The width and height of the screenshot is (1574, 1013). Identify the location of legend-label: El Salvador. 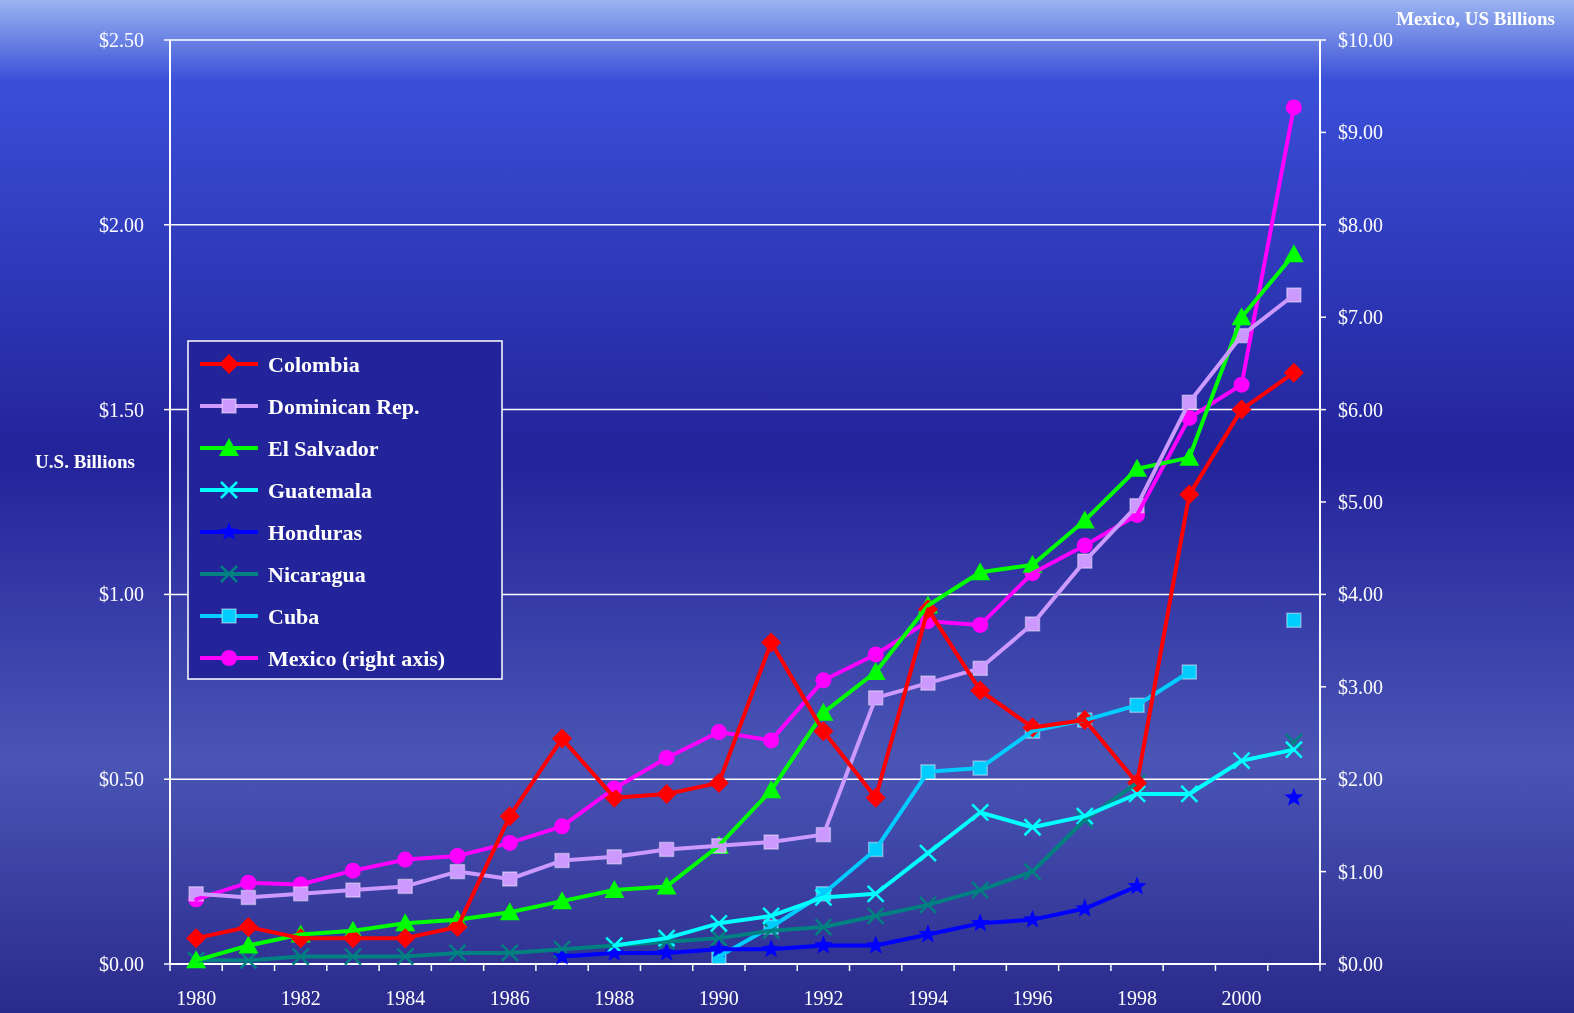
(323, 448).